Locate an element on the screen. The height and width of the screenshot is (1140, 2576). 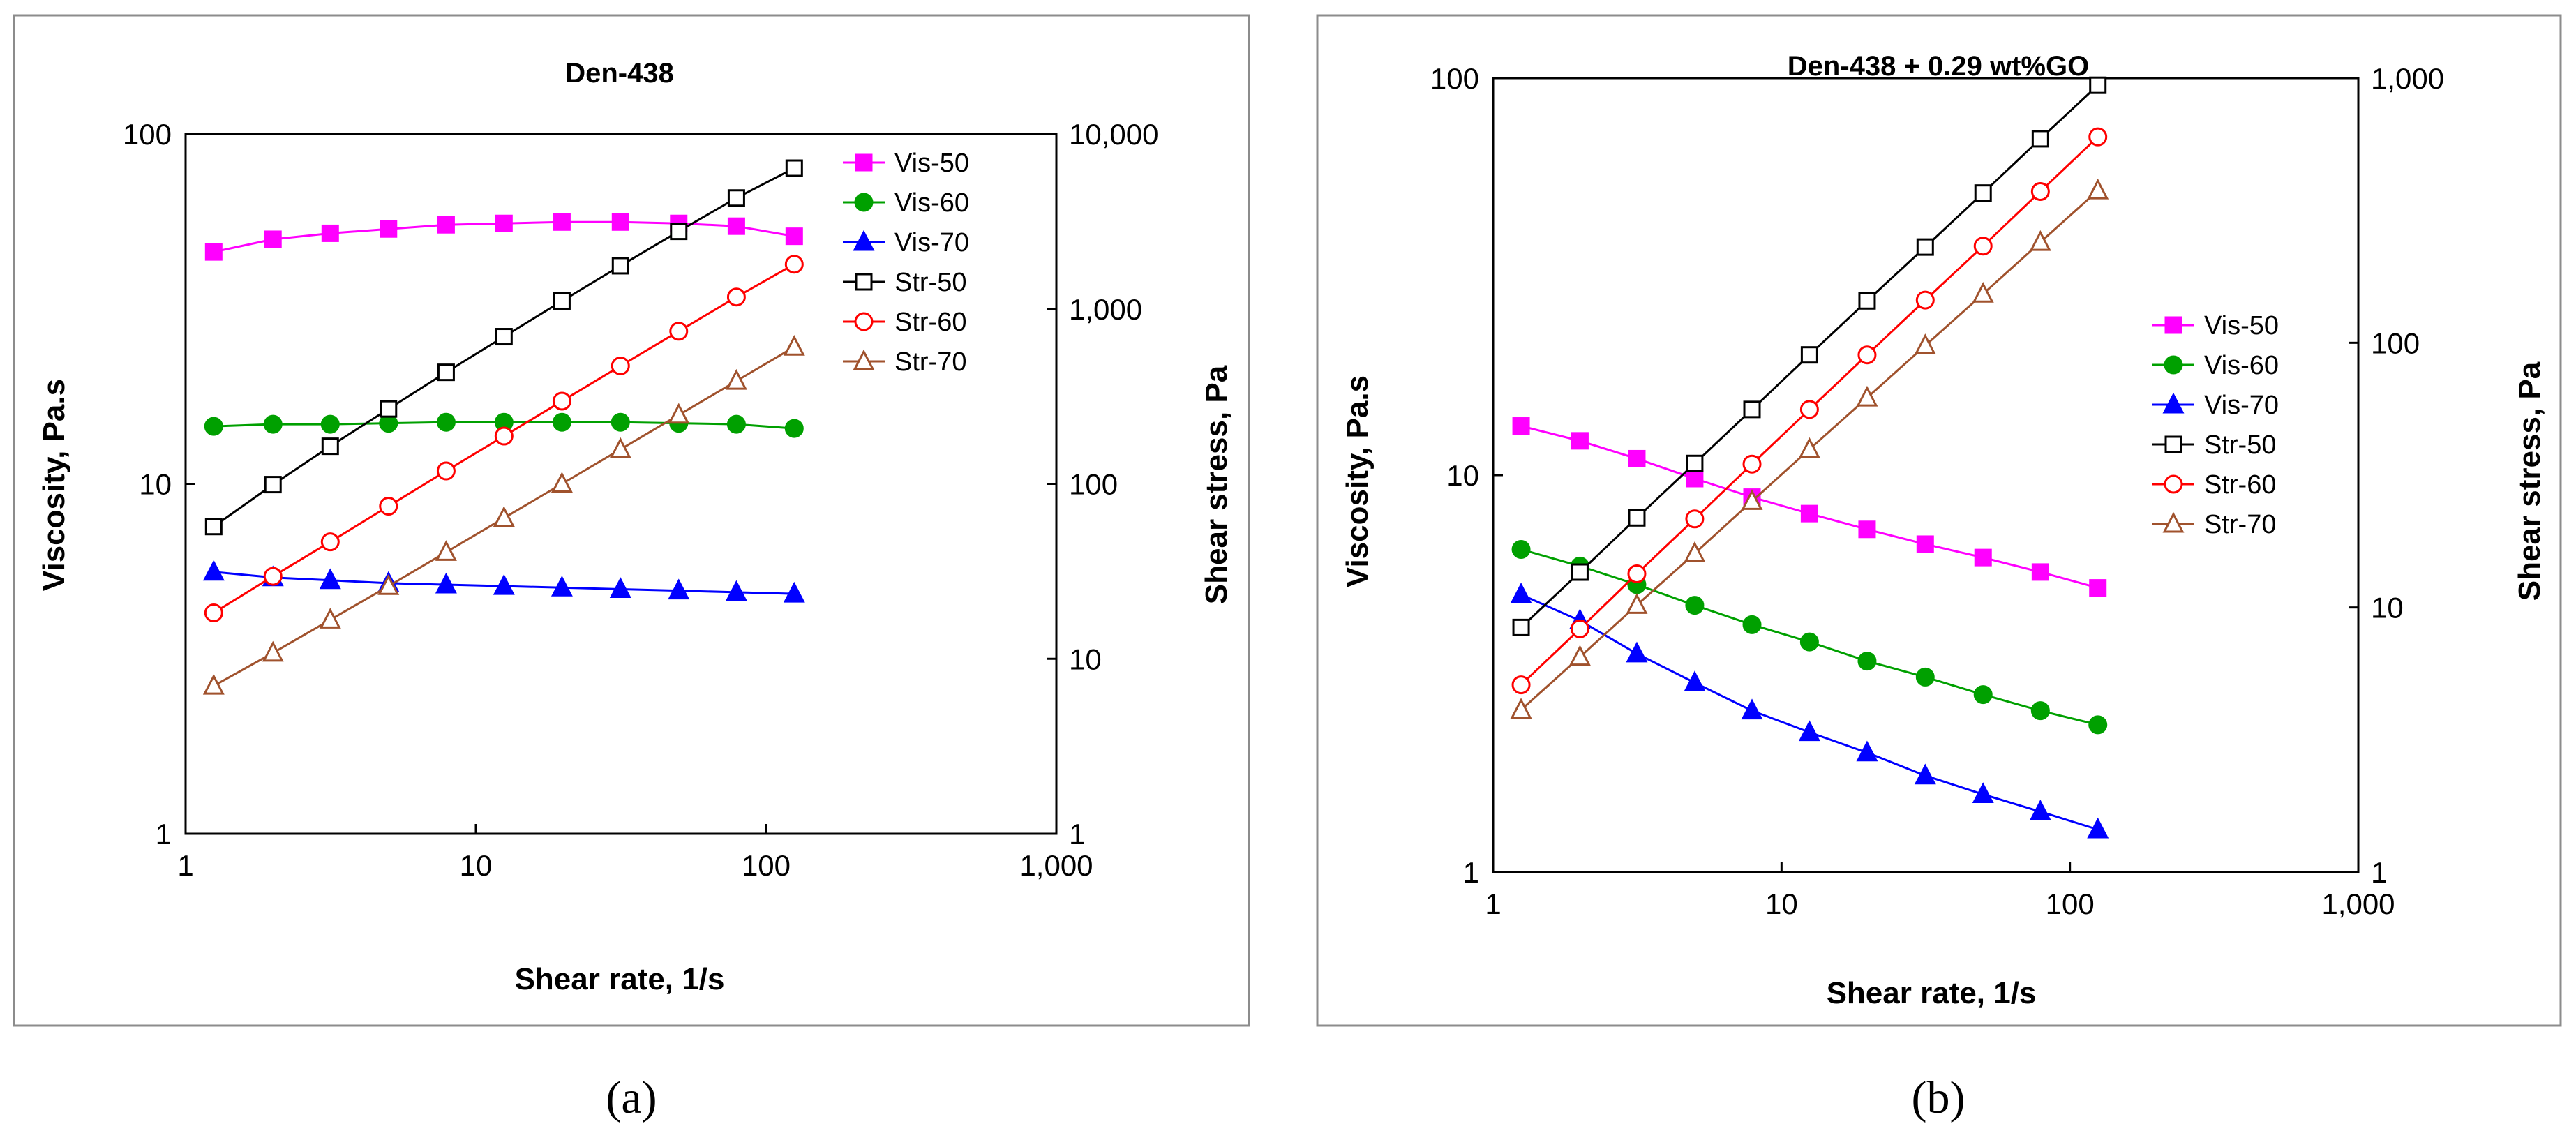
legend-label: Vis-60 is located at coordinates (2241, 365).